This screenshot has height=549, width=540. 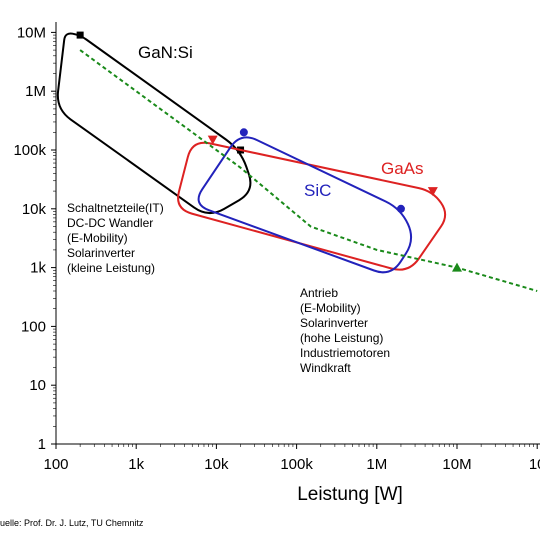 What do you see at coordinates (325, 368) in the screenshot?
I see `annotation-line: Windkraft` at bounding box center [325, 368].